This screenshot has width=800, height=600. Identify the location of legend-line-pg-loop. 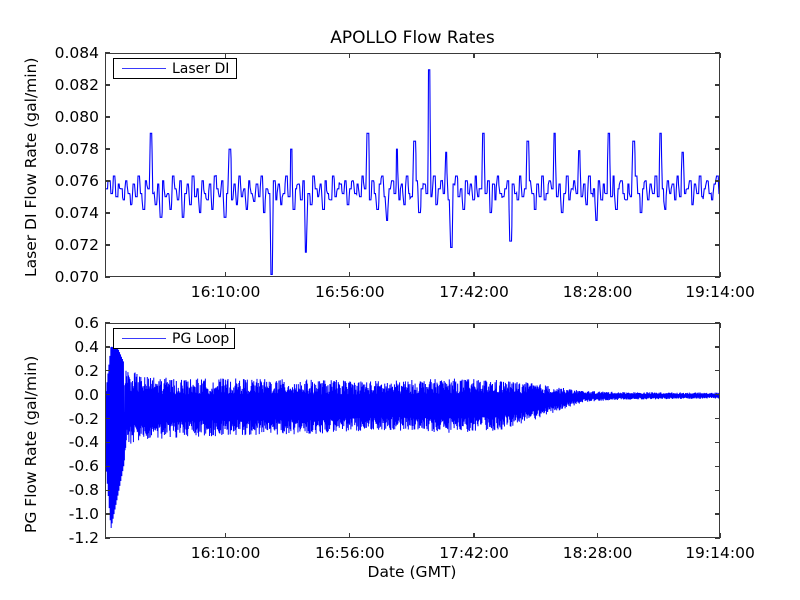
(144, 338).